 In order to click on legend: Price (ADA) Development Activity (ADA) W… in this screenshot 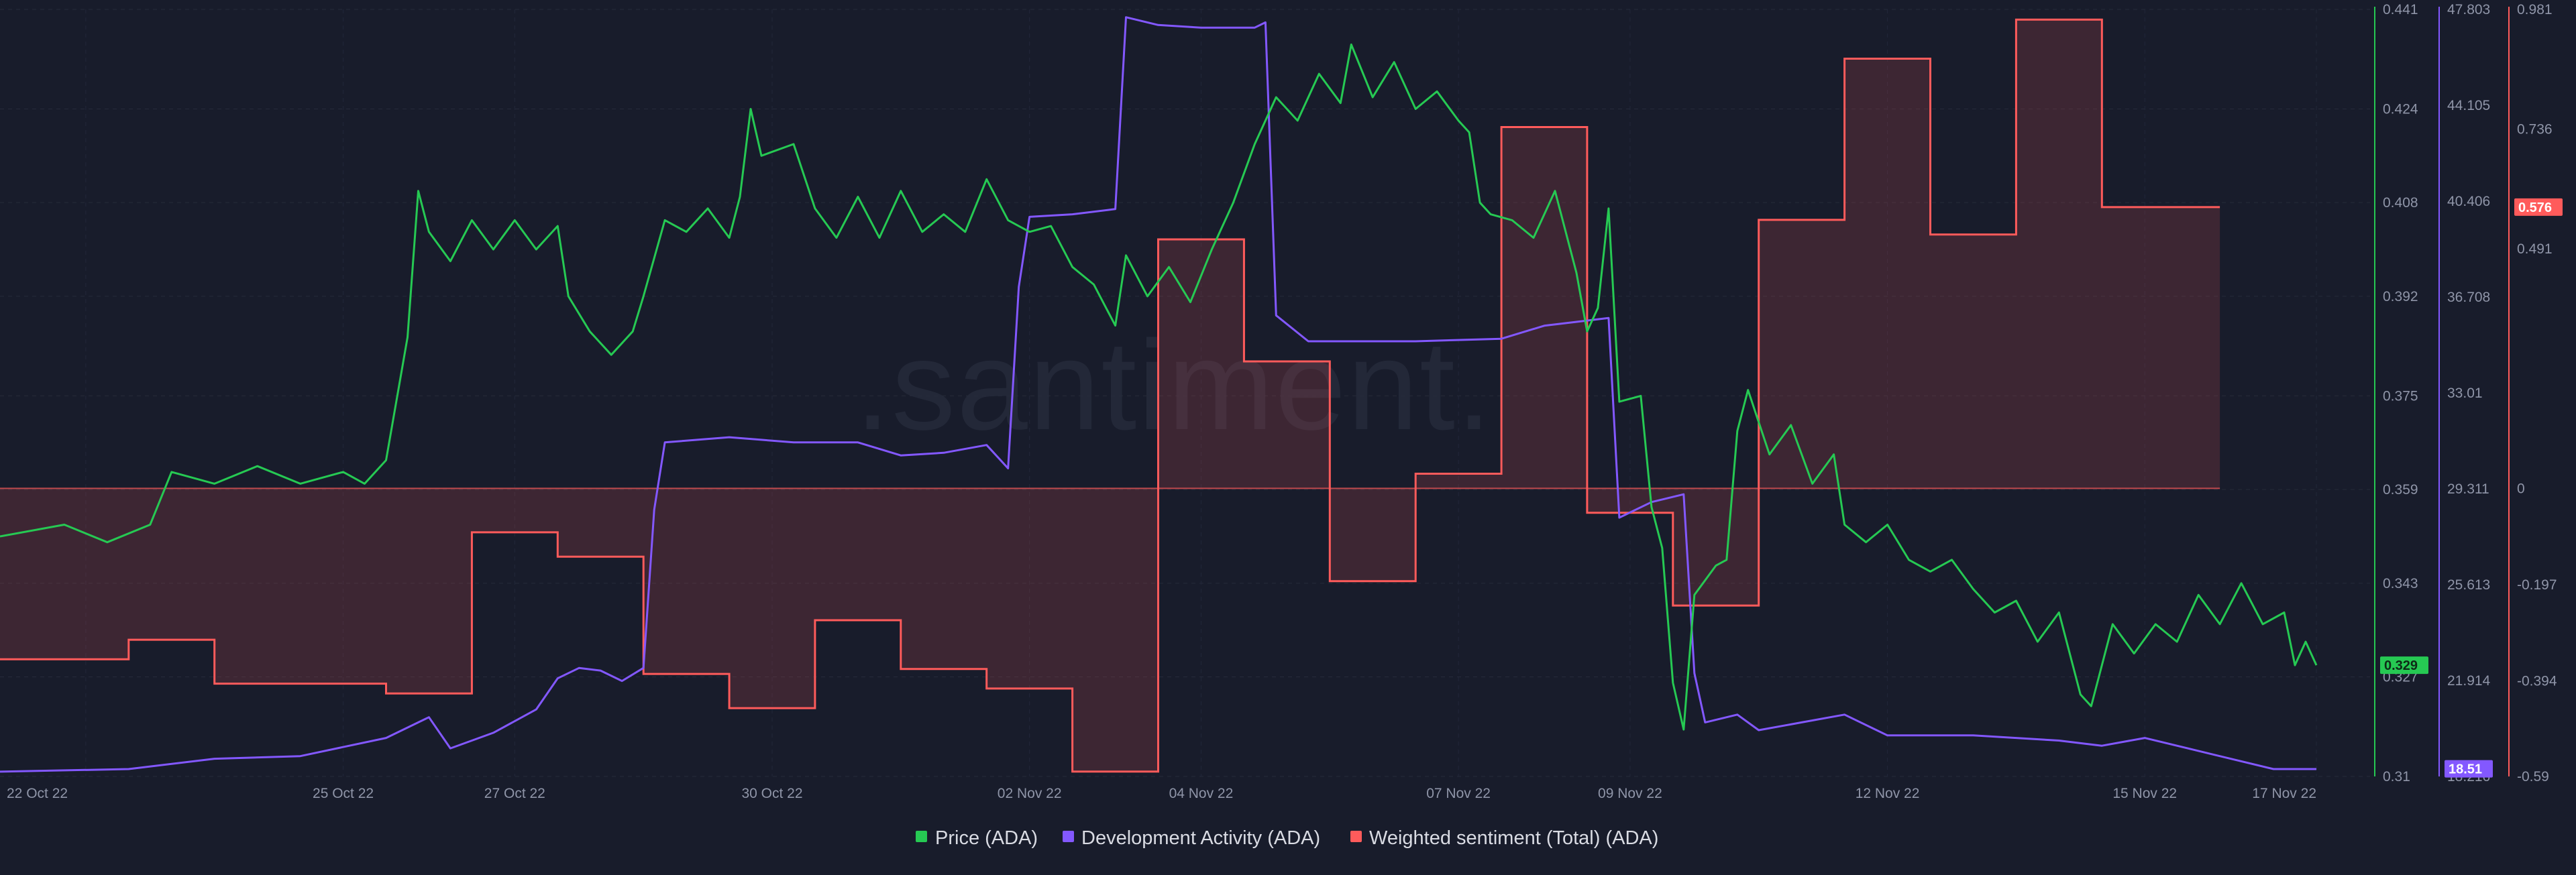, I will do `click(1287, 838)`.